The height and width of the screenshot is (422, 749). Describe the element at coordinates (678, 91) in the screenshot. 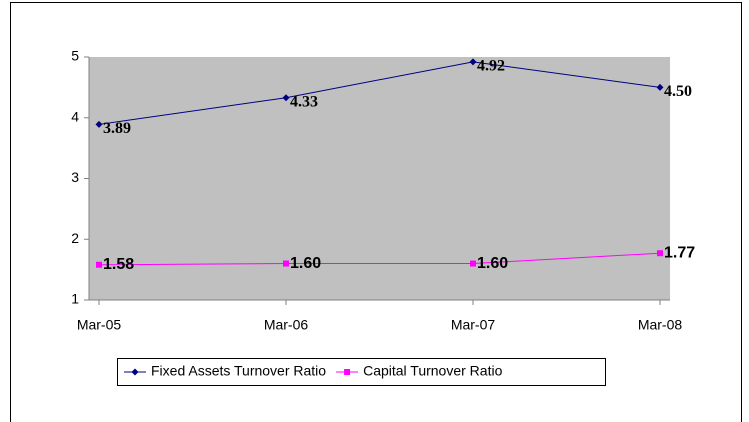

I see `data-label: 4.50` at that location.